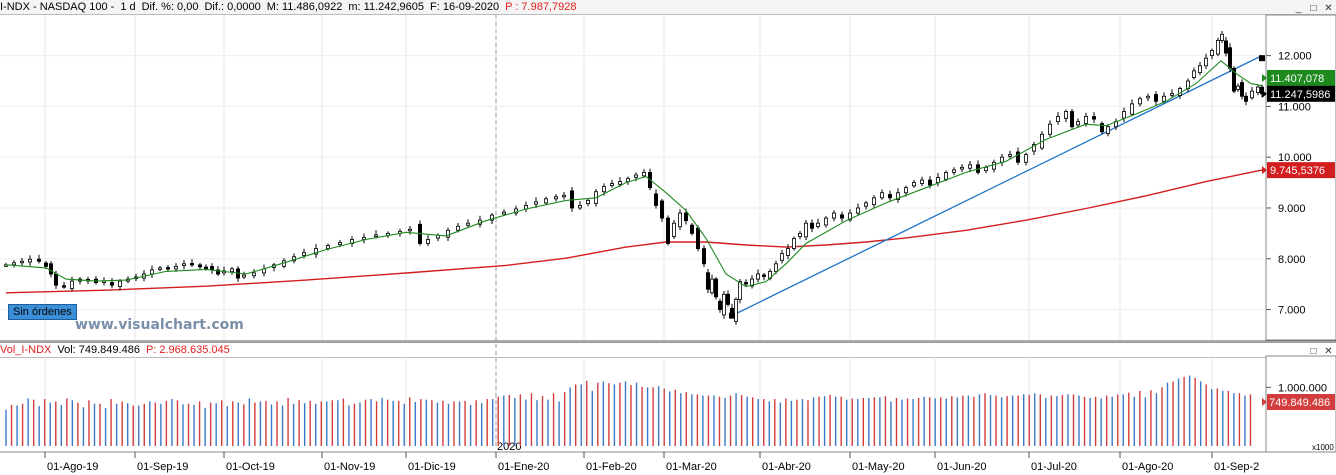  I want to click on date-tick-label: 01-Mar-20, so click(691, 467).